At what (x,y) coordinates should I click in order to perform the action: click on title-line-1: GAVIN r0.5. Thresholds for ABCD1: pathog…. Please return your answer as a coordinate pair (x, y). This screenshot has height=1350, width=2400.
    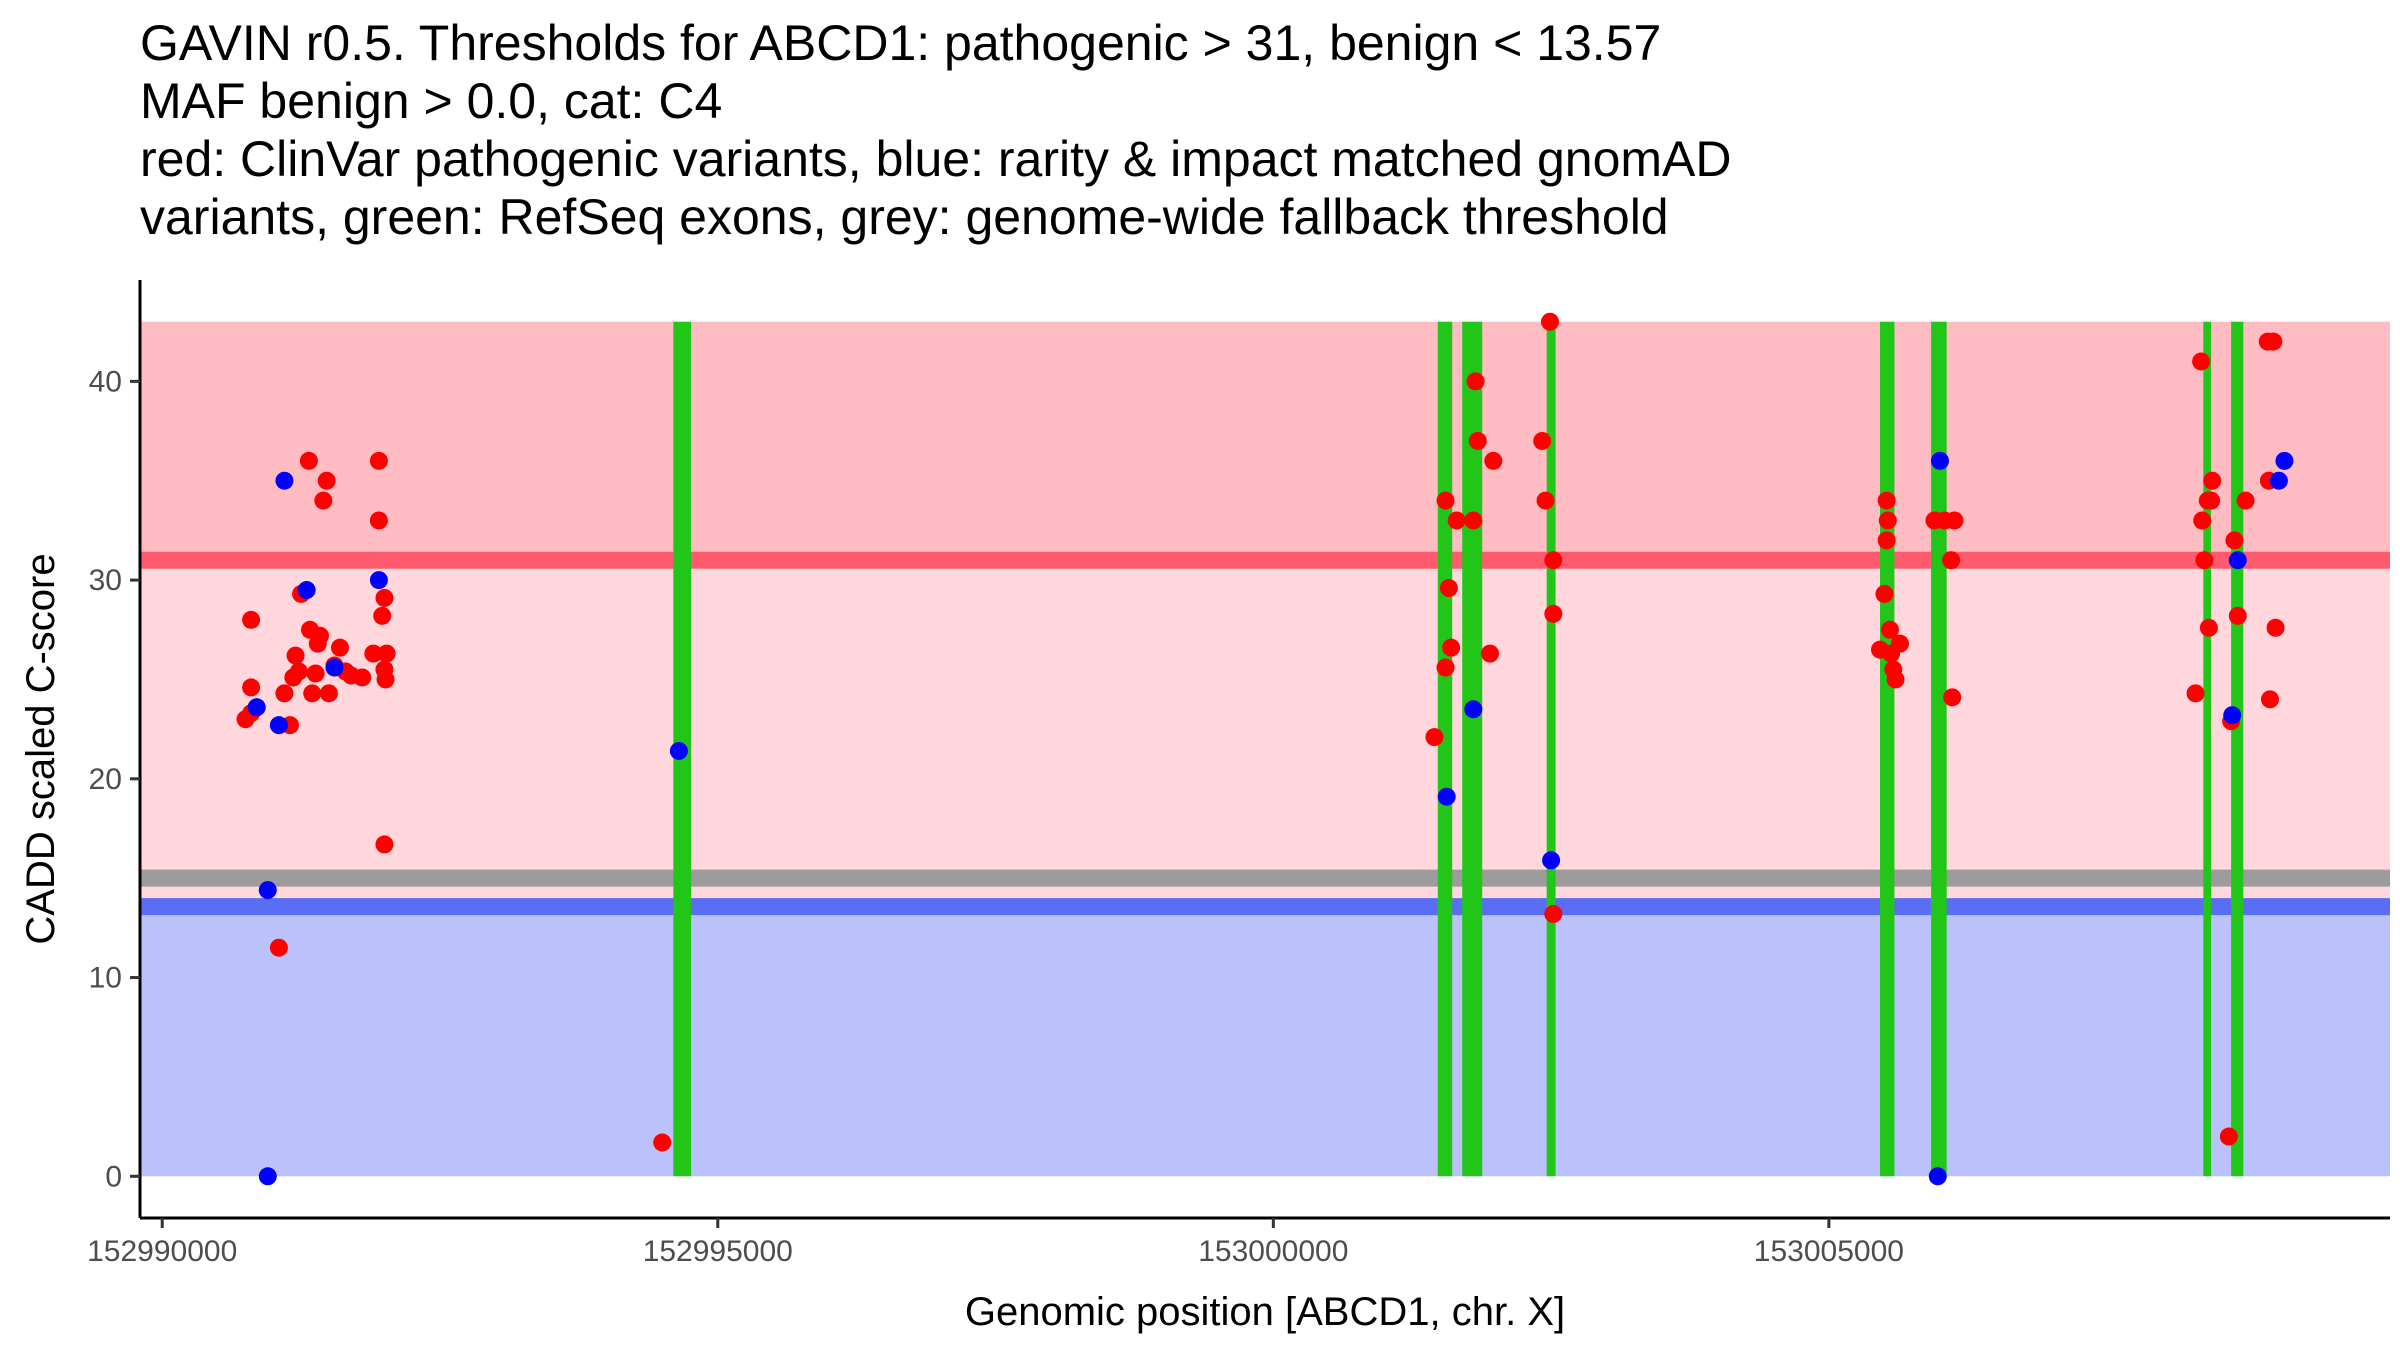
    Looking at the image, I should click on (900, 43).